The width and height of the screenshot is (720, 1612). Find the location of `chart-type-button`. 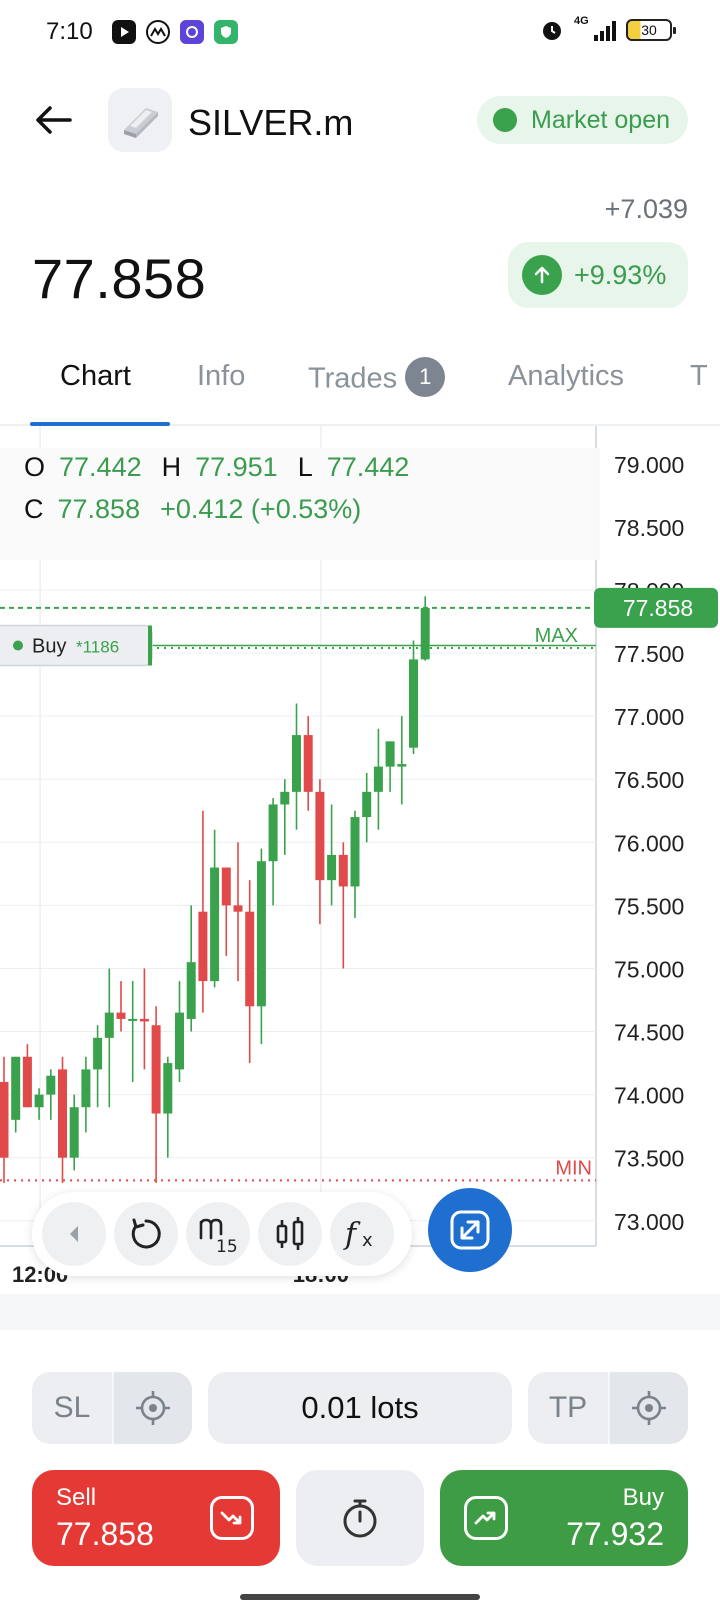

chart-type-button is located at coordinates (290, 1234).